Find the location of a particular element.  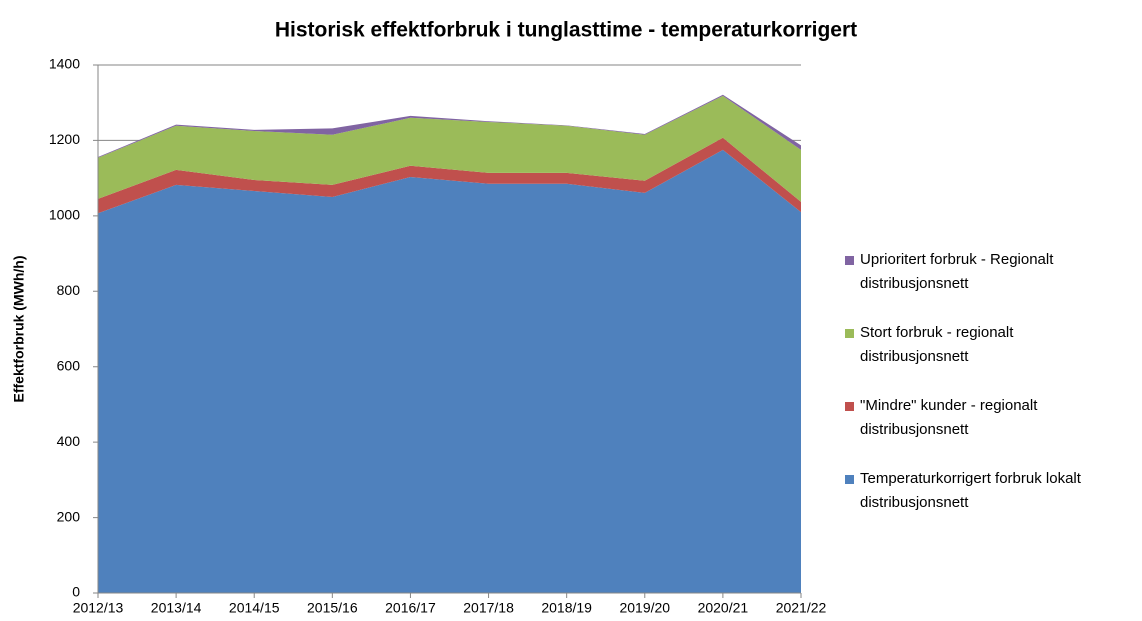

x-tick-label: 2019/20 is located at coordinates (644, 608).